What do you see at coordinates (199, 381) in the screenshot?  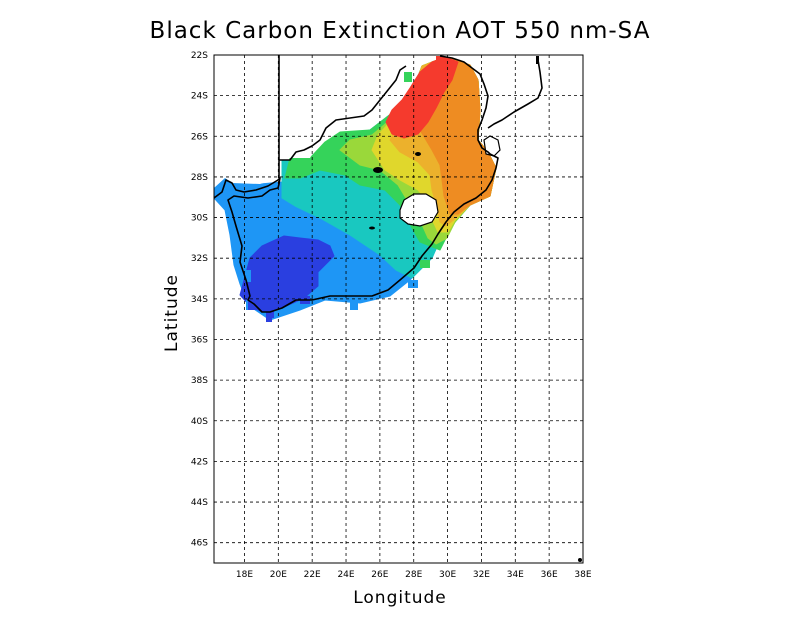 I see `y-tick-label: 38S` at bounding box center [199, 381].